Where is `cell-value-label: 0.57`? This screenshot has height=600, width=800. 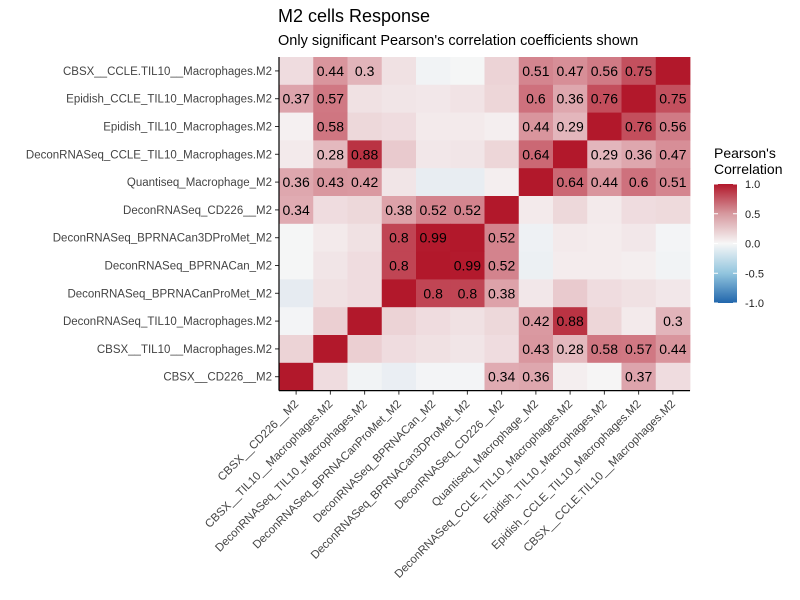
cell-value-label: 0.57 is located at coordinates (638, 349).